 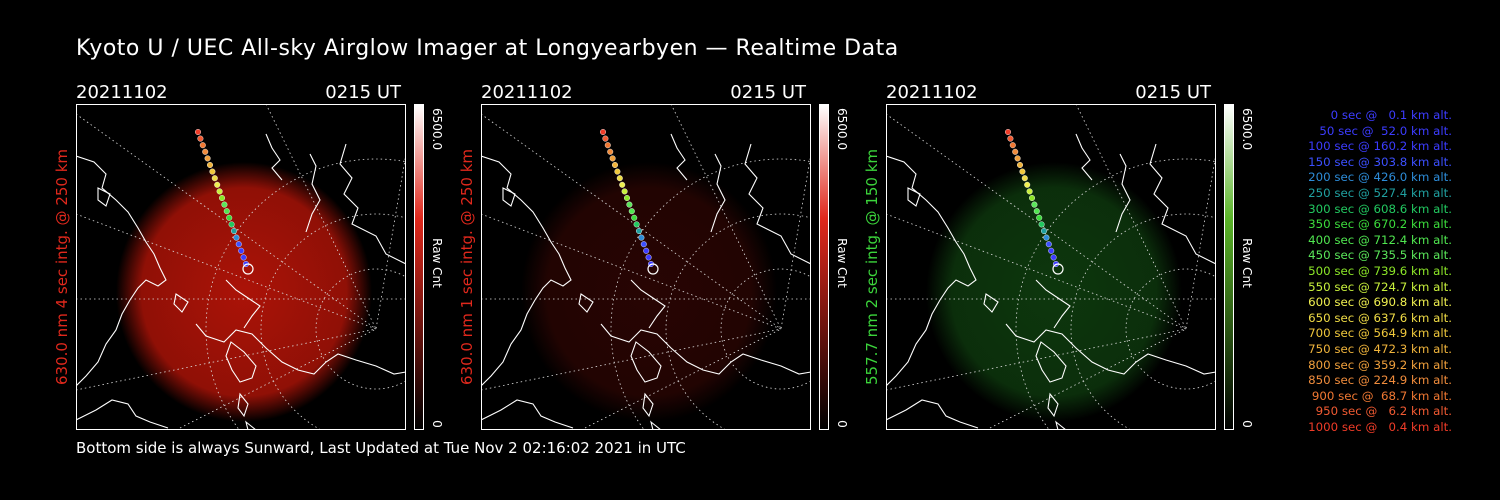 What do you see at coordinates (1380, 224) in the screenshot?
I see `legend-entry: 350 sec @ 670.2 km alt.` at bounding box center [1380, 224].